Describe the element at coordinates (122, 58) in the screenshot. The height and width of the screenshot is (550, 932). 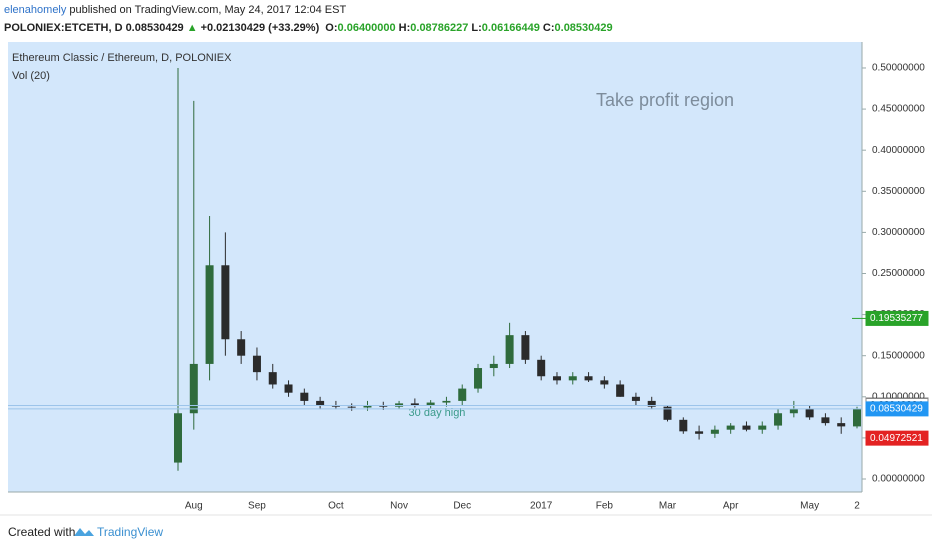
I see `chart-title: Ethereum Classic / Ethereum, D, POLONIEX` at that location.